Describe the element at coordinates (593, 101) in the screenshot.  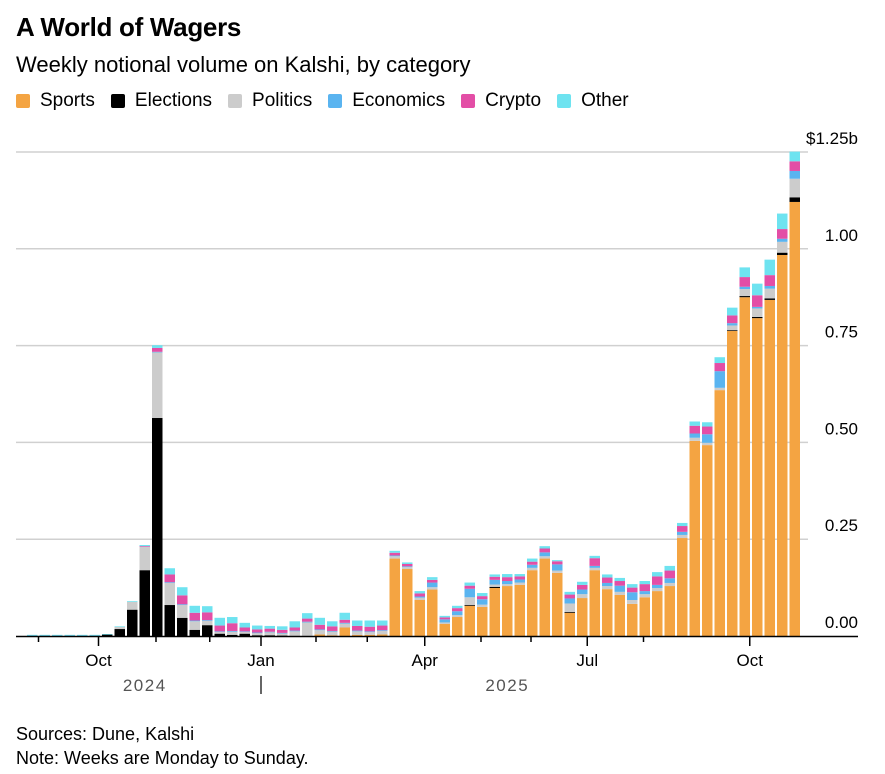
I see `legend-item-other: Other` at that location.